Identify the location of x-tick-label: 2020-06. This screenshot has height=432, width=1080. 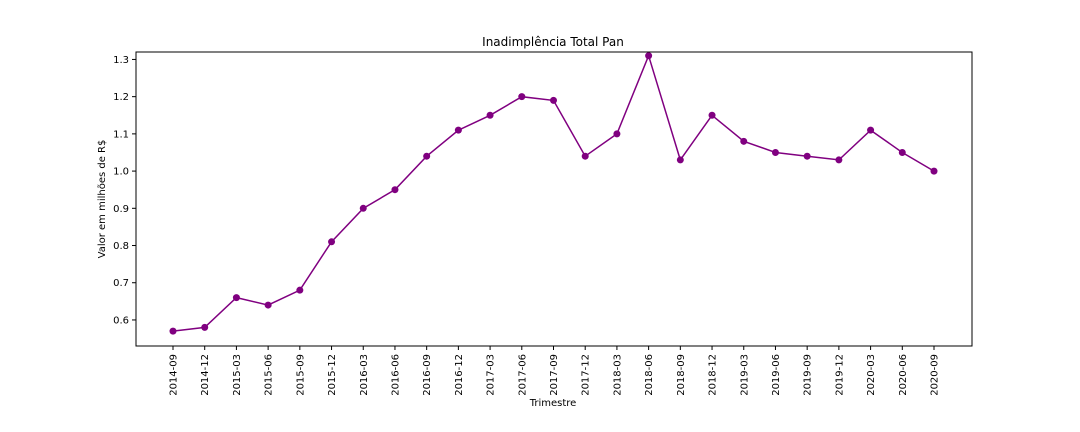
(903, 375).